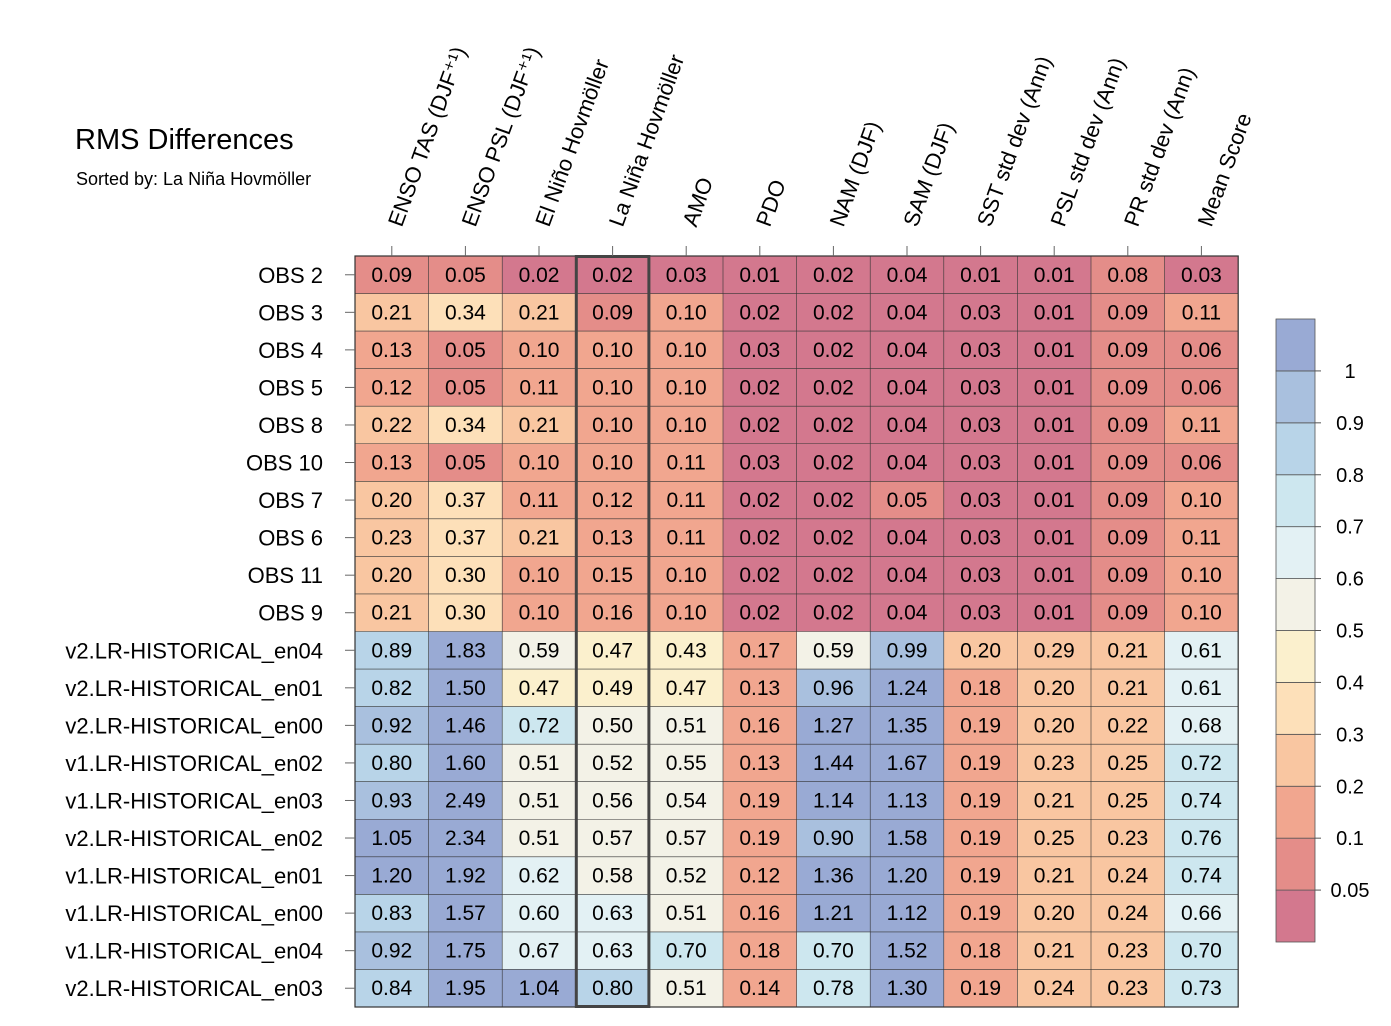 This screenshot has height=1026, width=1391. Describe the element at coordinates (612, 951) in the screenshot. I see `cell-value-label: 0.63` at that location.